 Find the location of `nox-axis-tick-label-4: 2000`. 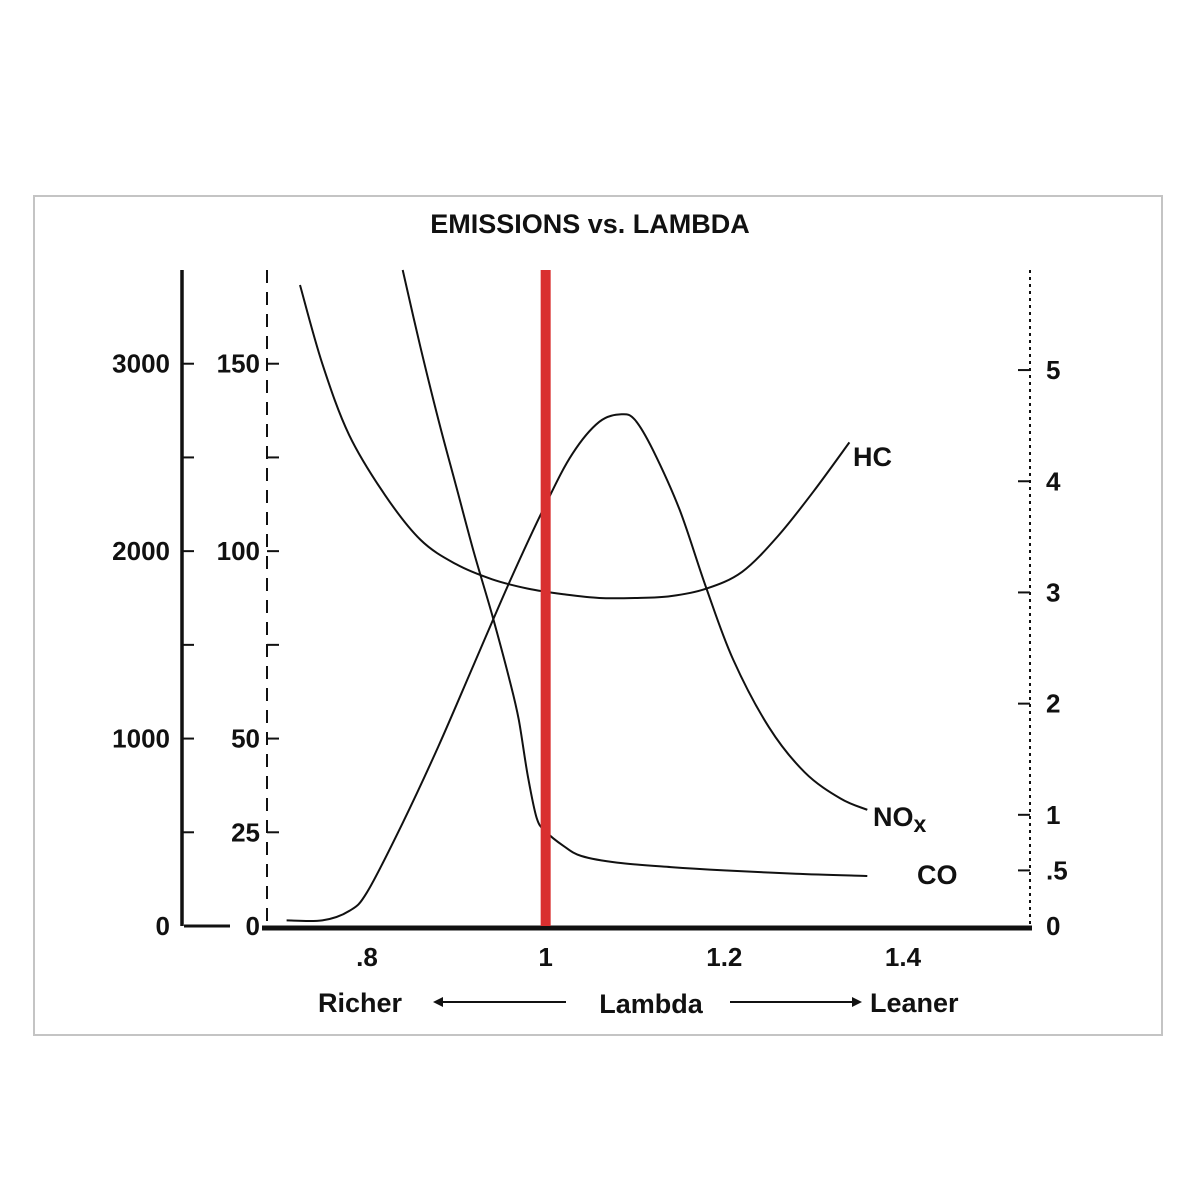

nox-axis-tick-label-4: 2000 is located at coordinates (141, 551).